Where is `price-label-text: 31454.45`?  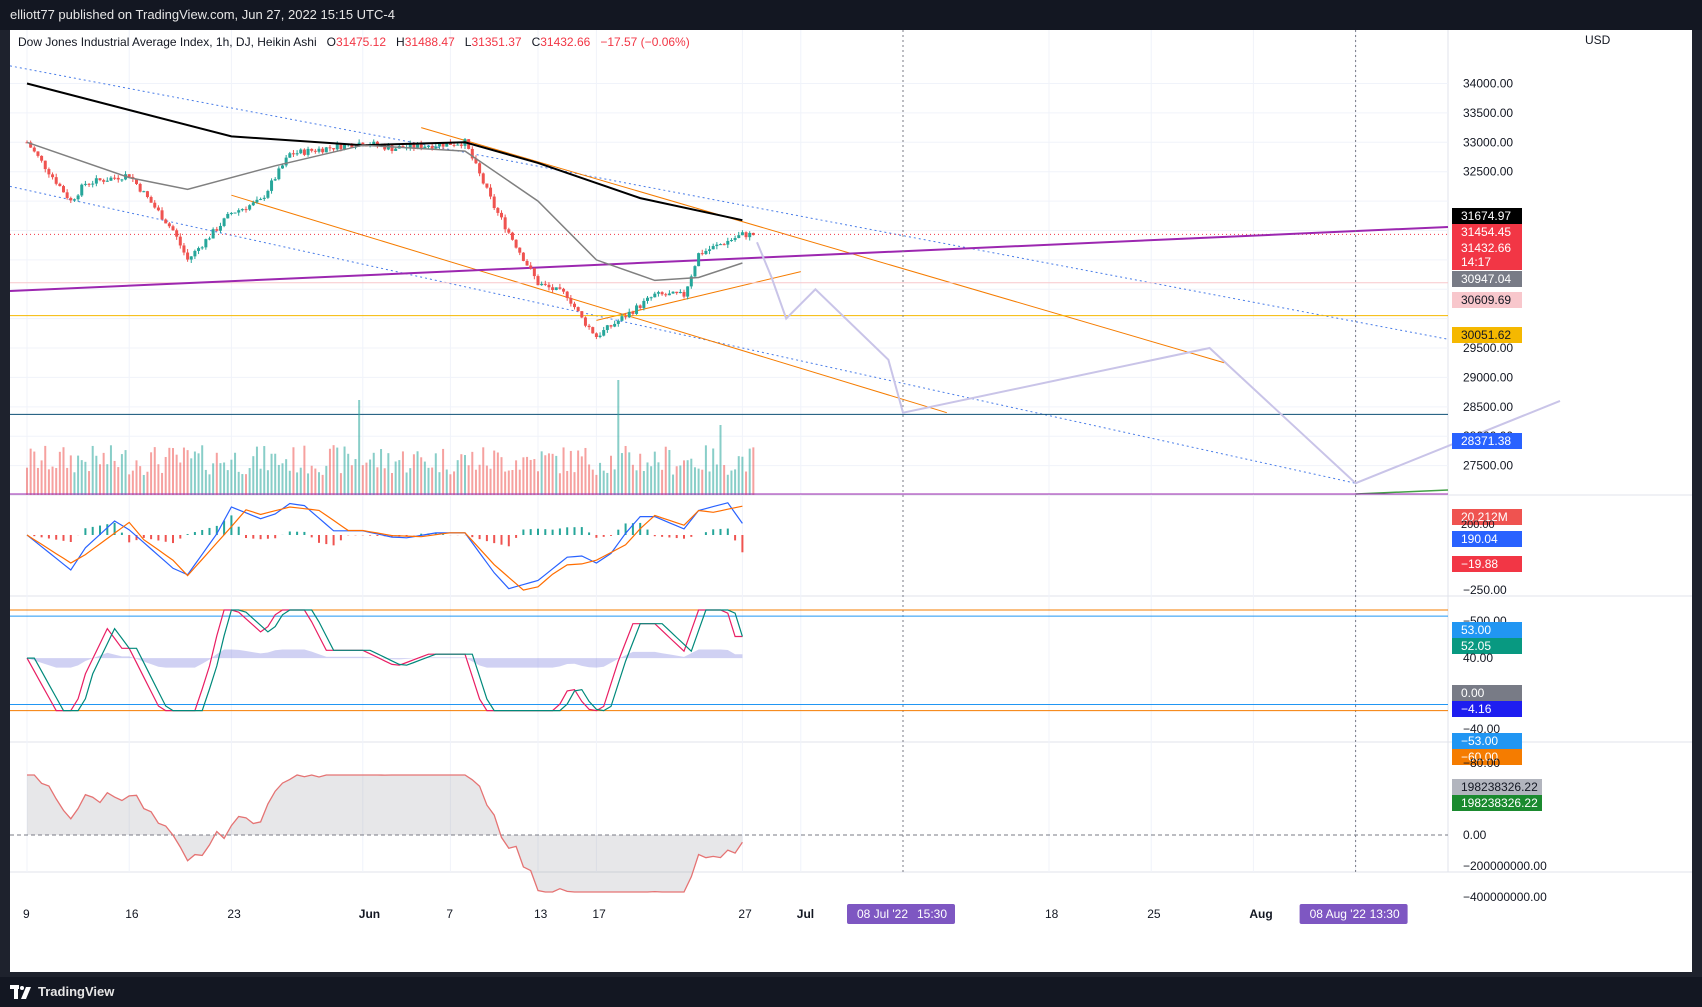
price-label-text: 31454.45 is located at coordinates (1486, 232).